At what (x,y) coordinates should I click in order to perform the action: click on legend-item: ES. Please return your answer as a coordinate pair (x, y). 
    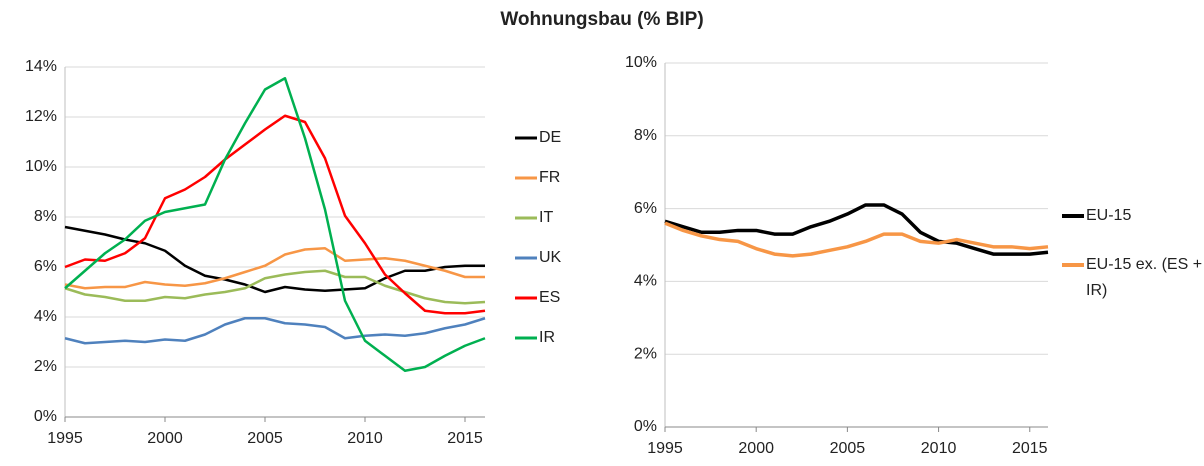
    Looking at the image, I should click on (550, 297).